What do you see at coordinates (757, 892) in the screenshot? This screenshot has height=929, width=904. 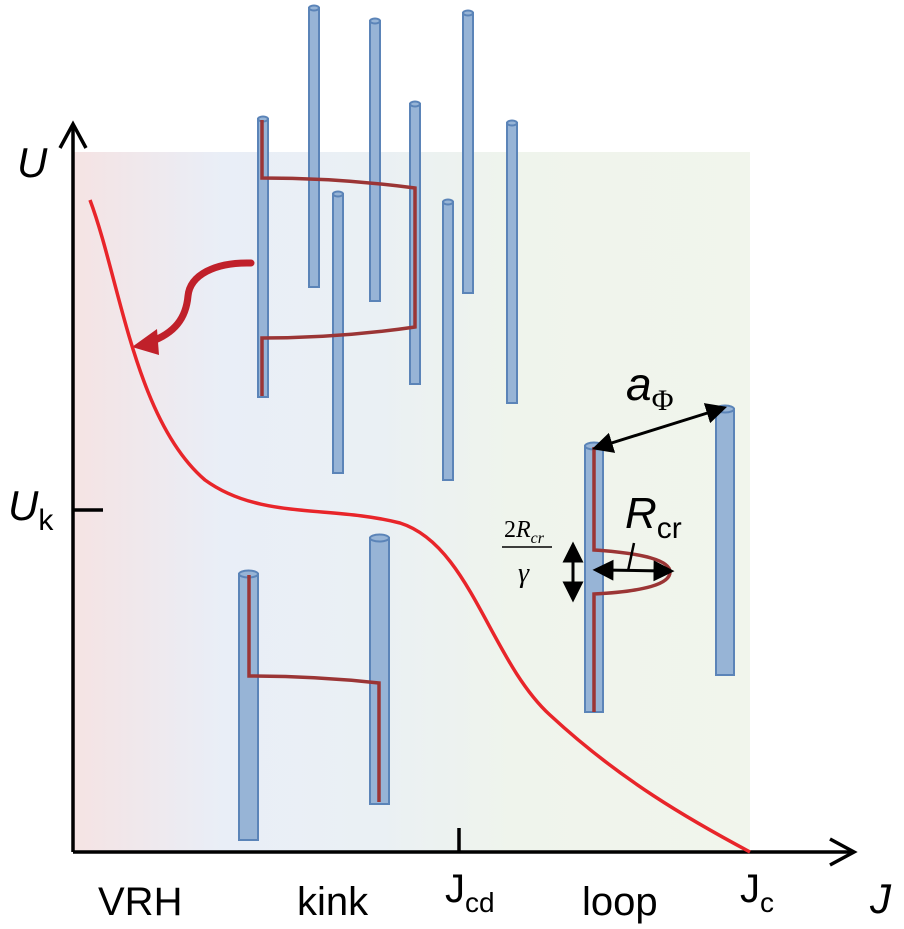 I see `jc-label: Jc` at bounding box center [757, 892].